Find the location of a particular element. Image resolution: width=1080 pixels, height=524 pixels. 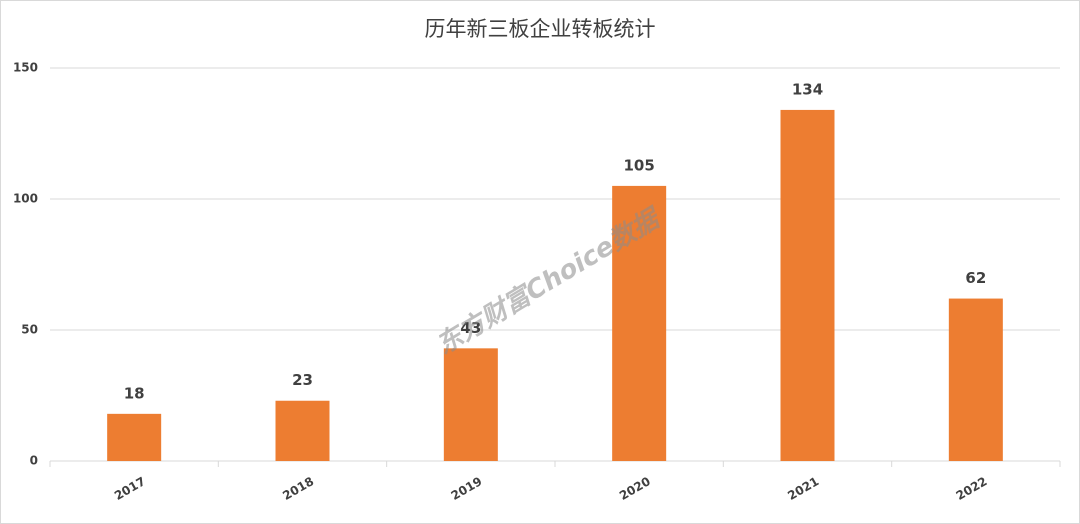

y-tick-label: 0 is located at coordinates (34, 461).